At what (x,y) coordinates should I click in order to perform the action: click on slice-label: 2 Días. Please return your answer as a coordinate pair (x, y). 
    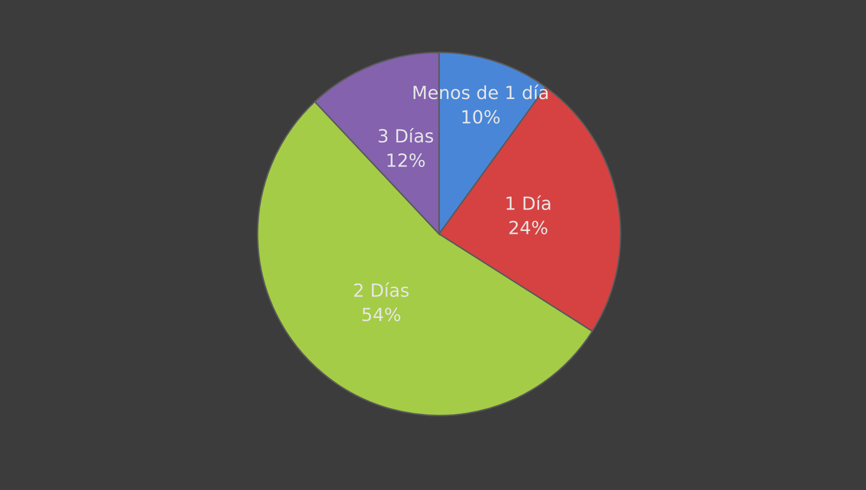
    Looking at the image, I should click on (381, 289).